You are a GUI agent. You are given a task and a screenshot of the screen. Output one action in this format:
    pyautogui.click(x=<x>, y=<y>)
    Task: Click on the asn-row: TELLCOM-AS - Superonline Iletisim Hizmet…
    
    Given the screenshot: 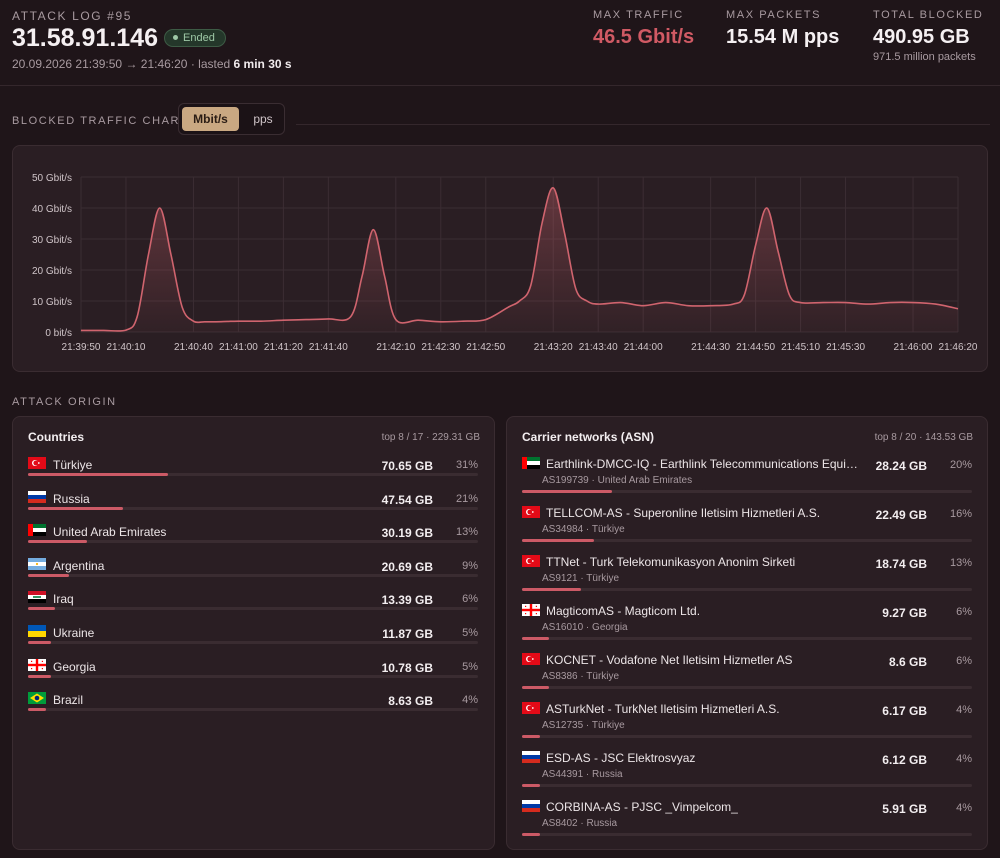 What is the action you would take?
    pyautogui.click(x=747, y=530)
    